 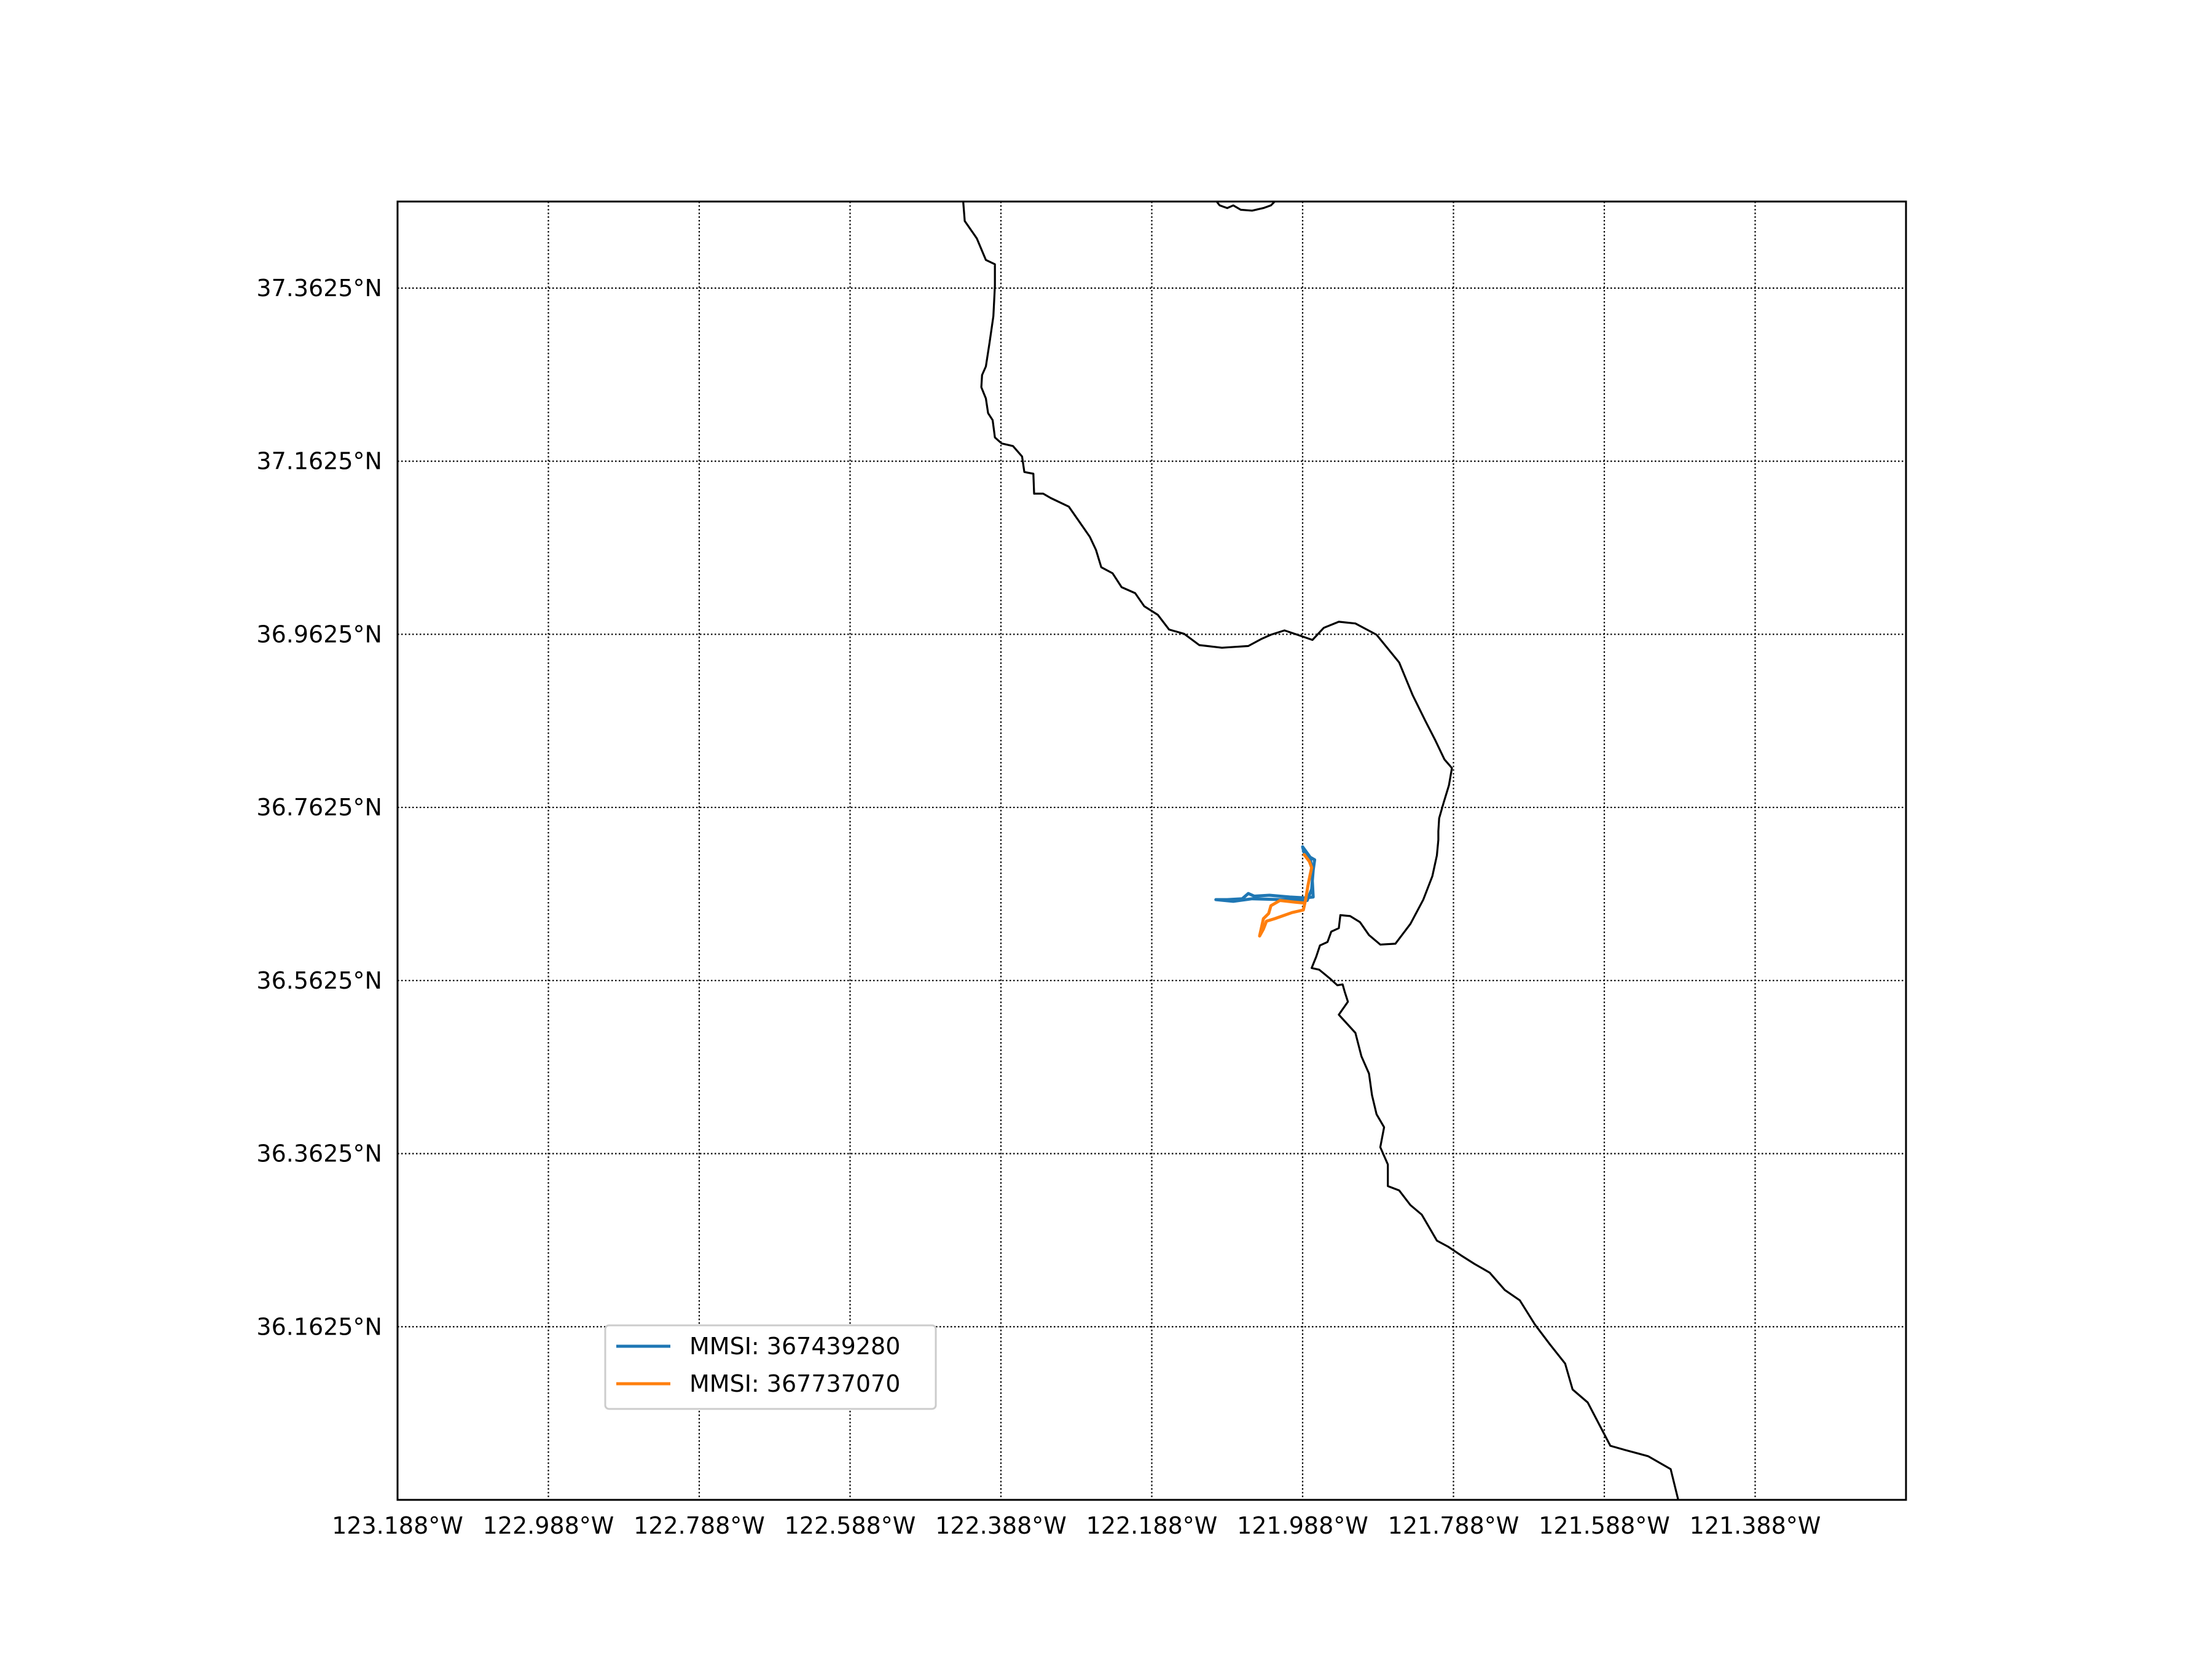 I want to click on x-tick-label: 122.388°W, so click(x=1001, y=1525).